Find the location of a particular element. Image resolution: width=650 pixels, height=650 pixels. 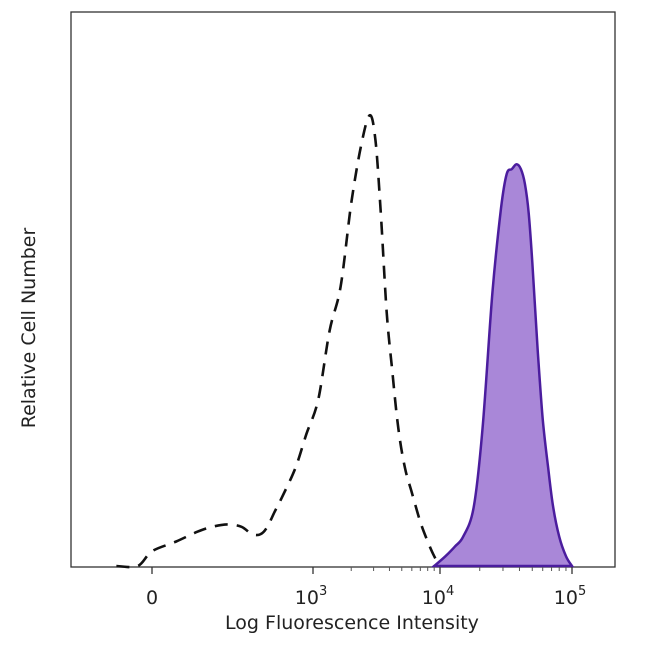

x-tick-label: 10³ is located at coordinates (311, 596).